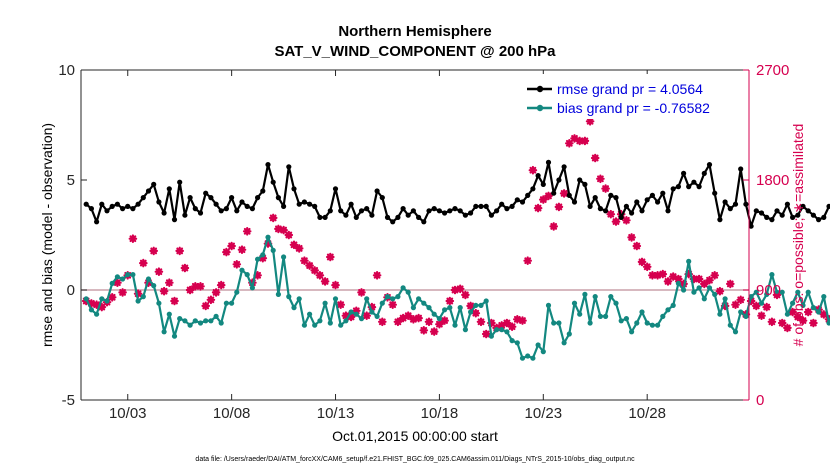  Describe the element at coordinates (128, 413) in the screenshot. I see `x-tick-label-0: 10/03` at that location.